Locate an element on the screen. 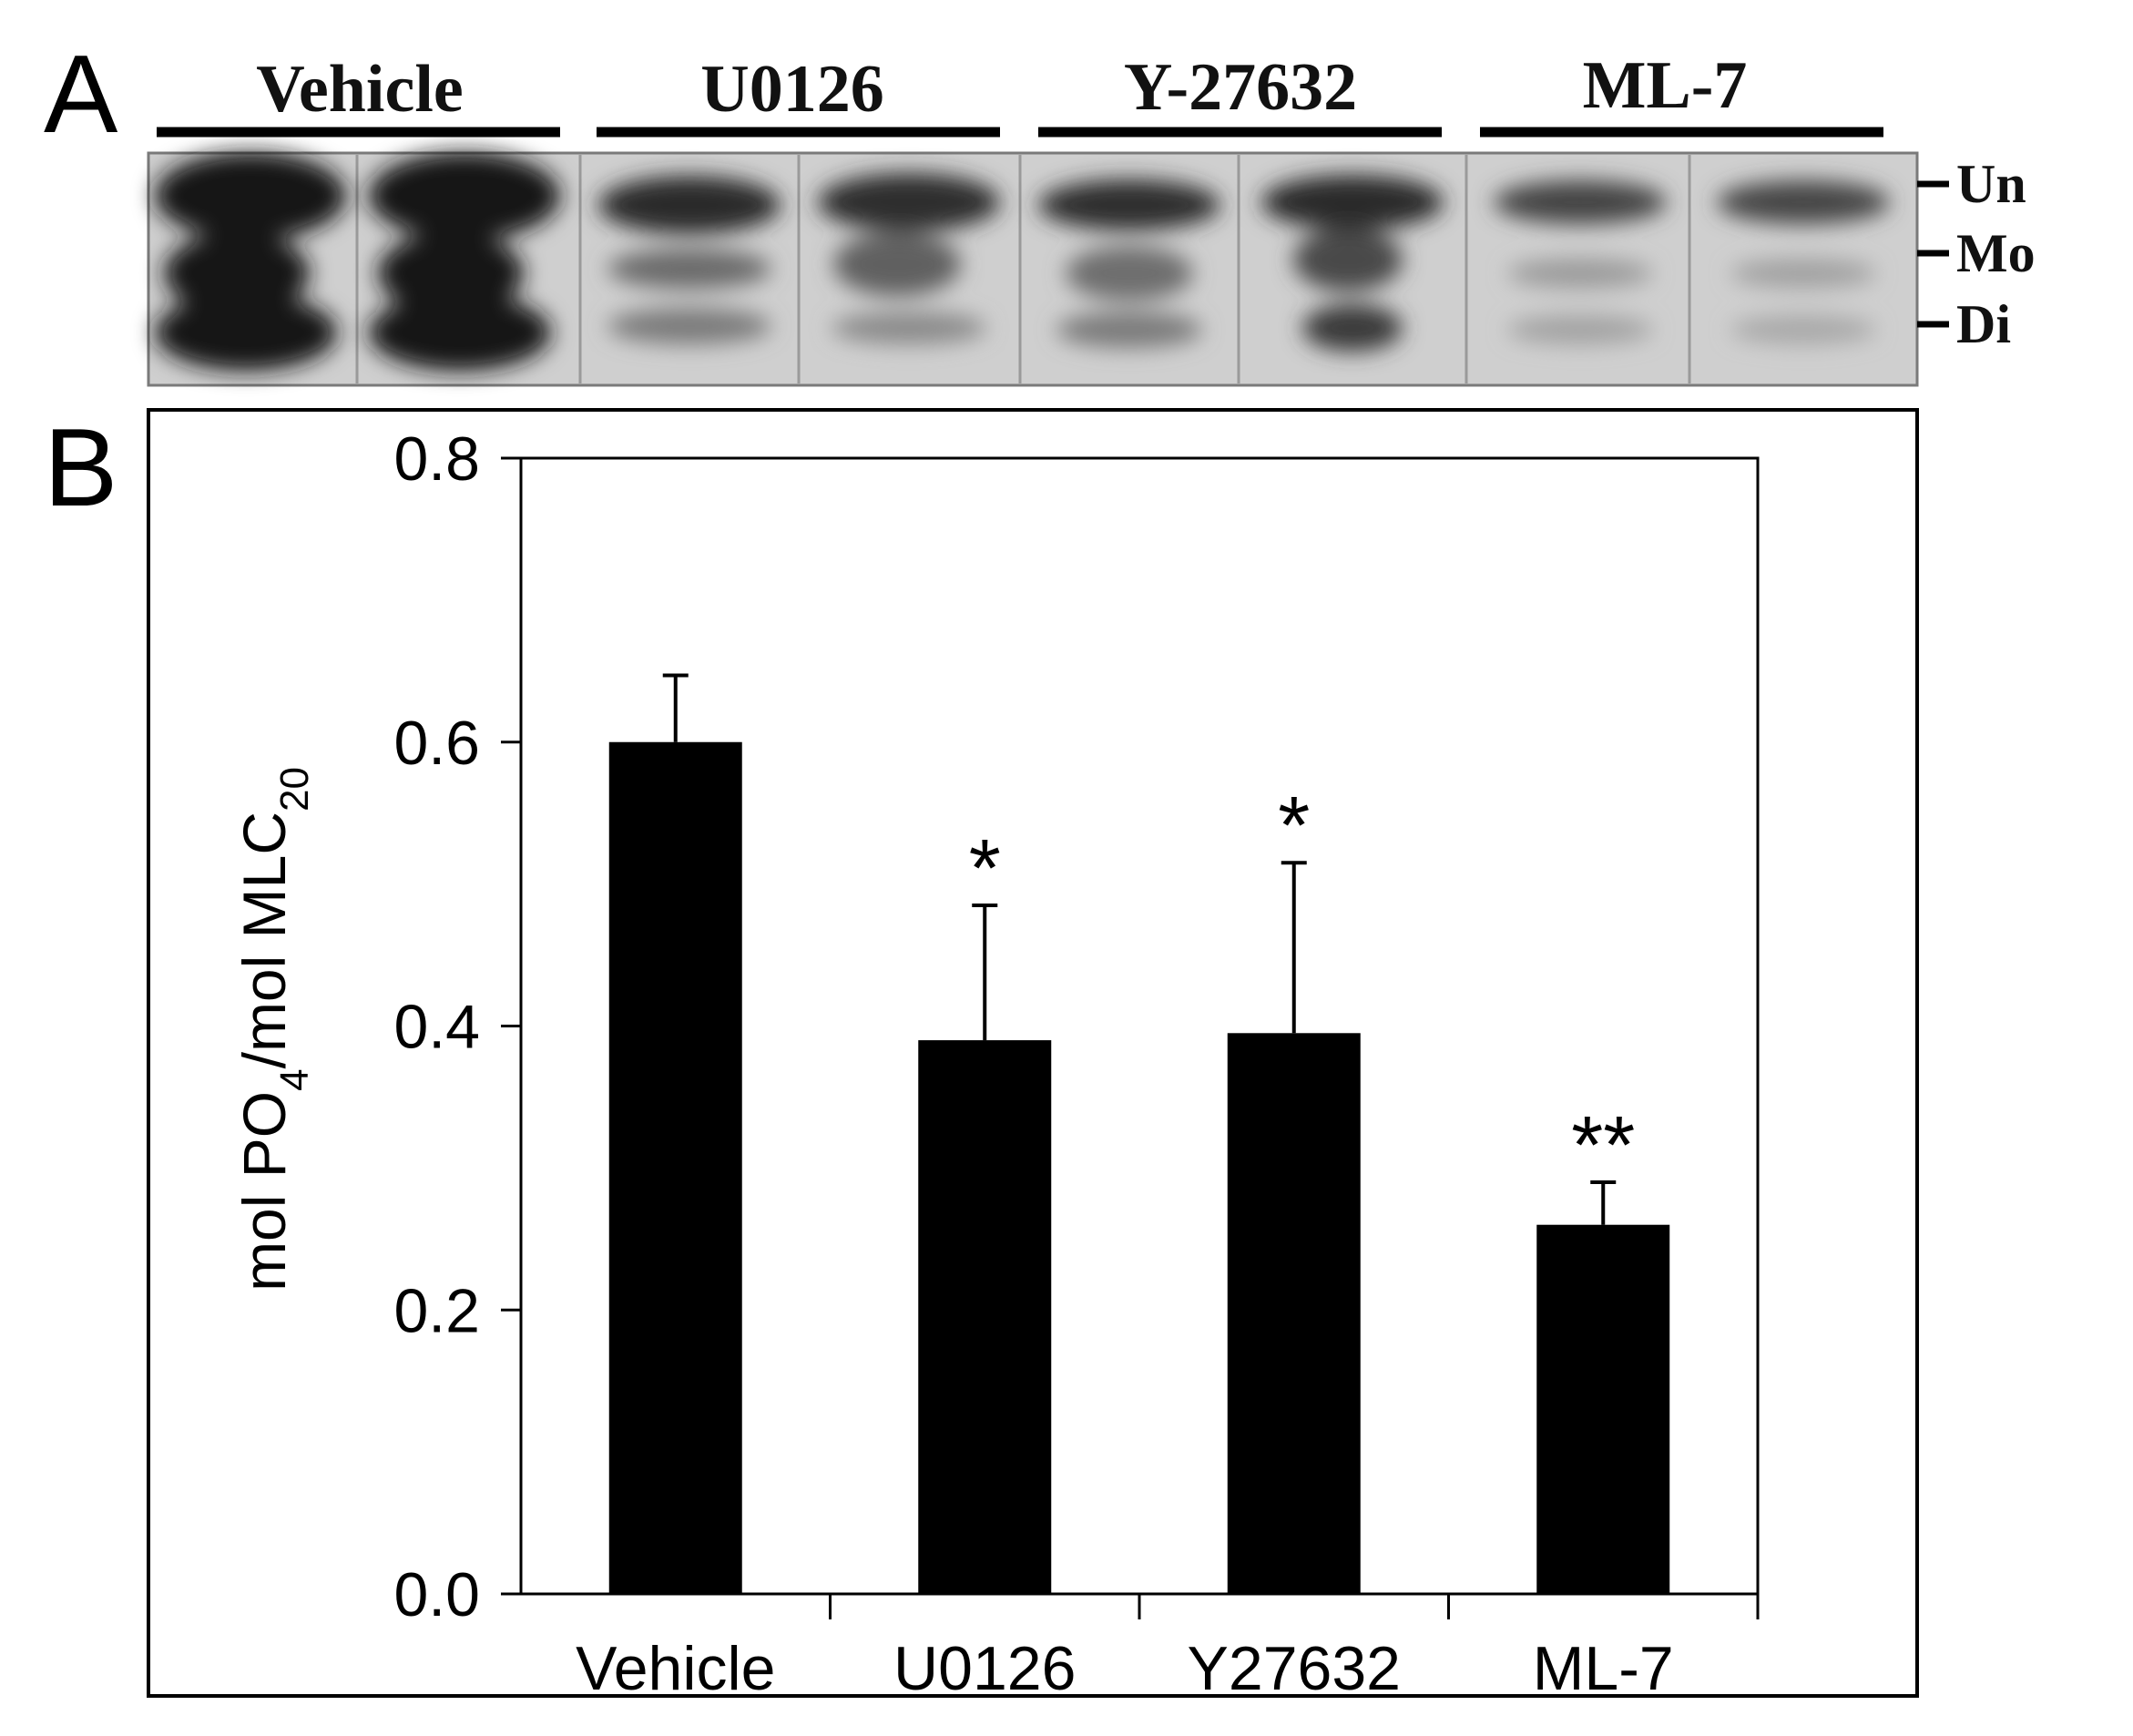 The width and height of the screenshot is (2133, 1736). panel-a-letter: A is located at coordinates (81, 94).